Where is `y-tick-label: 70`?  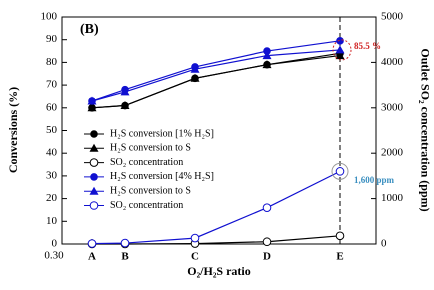 y-tick-label: 70 is located at coordinates (52, 85).